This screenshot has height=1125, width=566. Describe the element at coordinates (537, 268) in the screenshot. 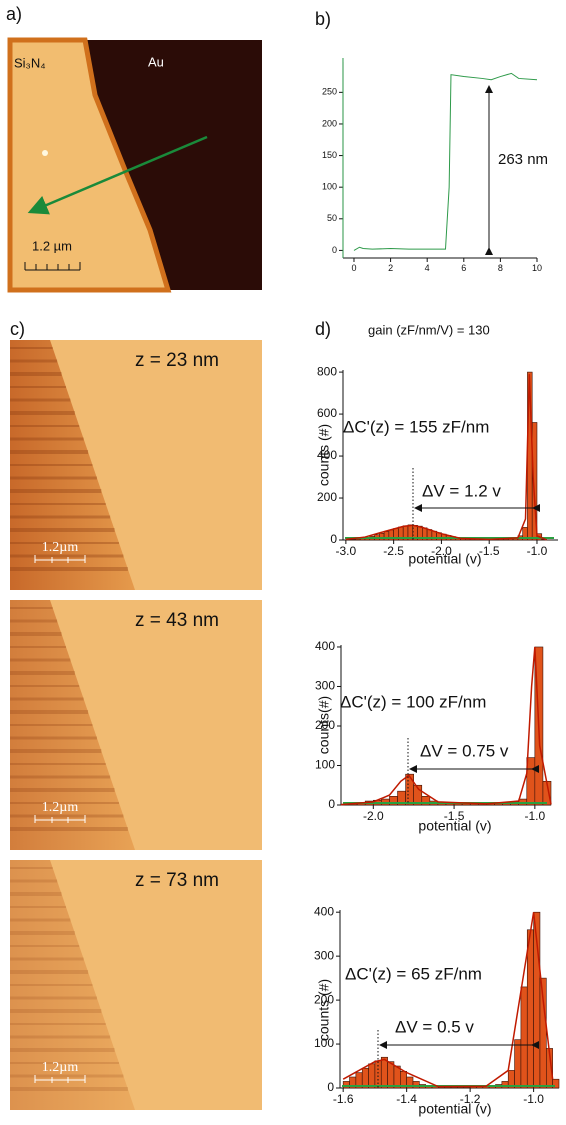

I see `x-tick-label: 10` at that location.